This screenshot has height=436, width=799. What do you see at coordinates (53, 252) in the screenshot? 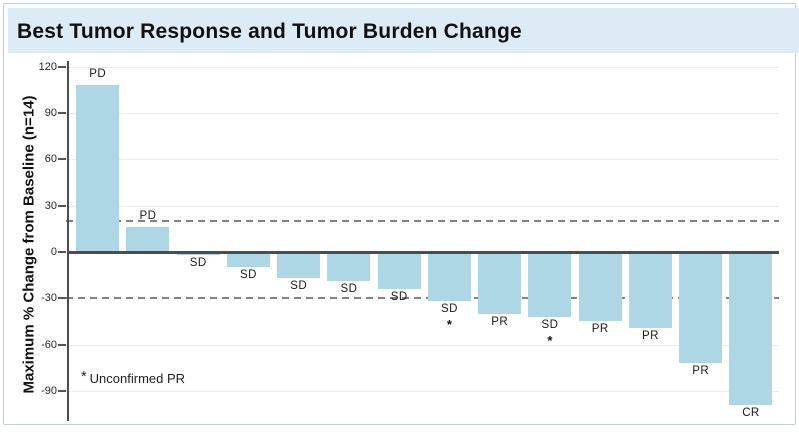
I see `y-tick-label: 0` at bounding box center [53, 252].